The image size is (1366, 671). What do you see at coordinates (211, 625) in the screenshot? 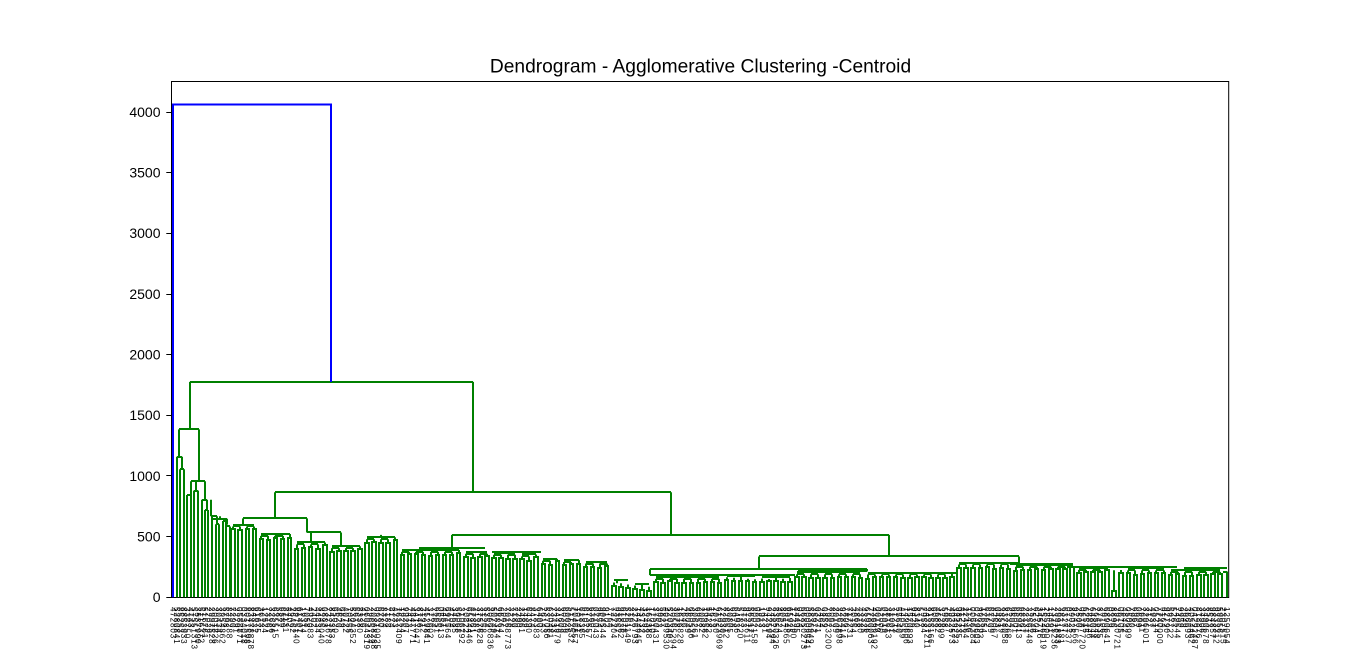
I see `svg-text: 2997528` at bounding box center [211, 625].